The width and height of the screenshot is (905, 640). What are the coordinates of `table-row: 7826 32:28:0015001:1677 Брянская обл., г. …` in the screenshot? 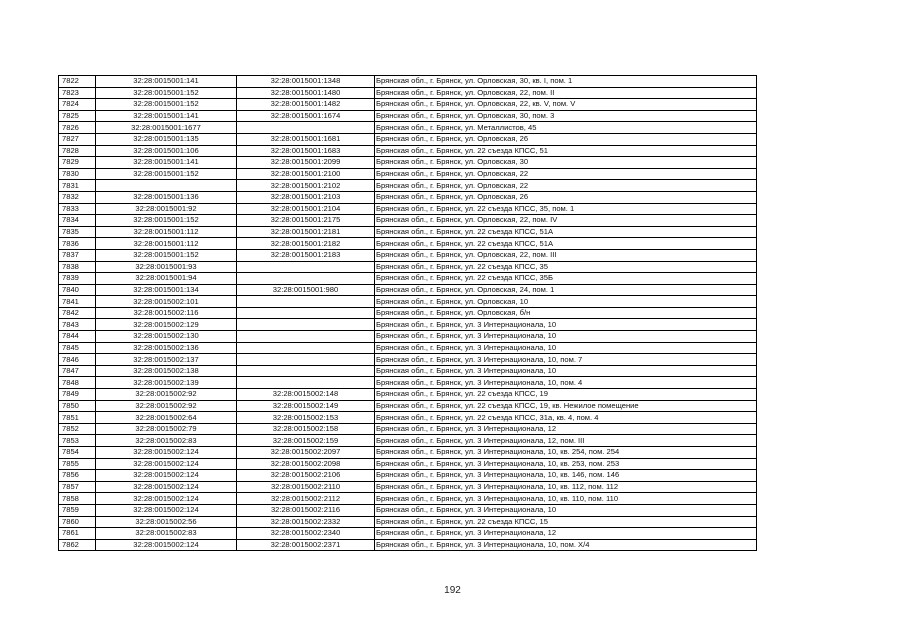 It's located at (407, 127).